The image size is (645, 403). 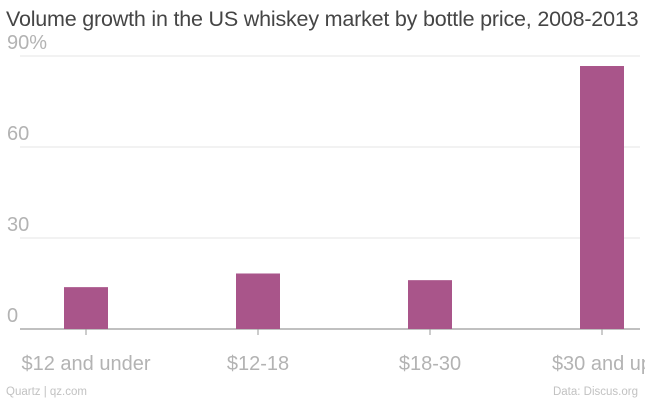 I want to click on y-tick-label: 60, so click(x=18, y=134).